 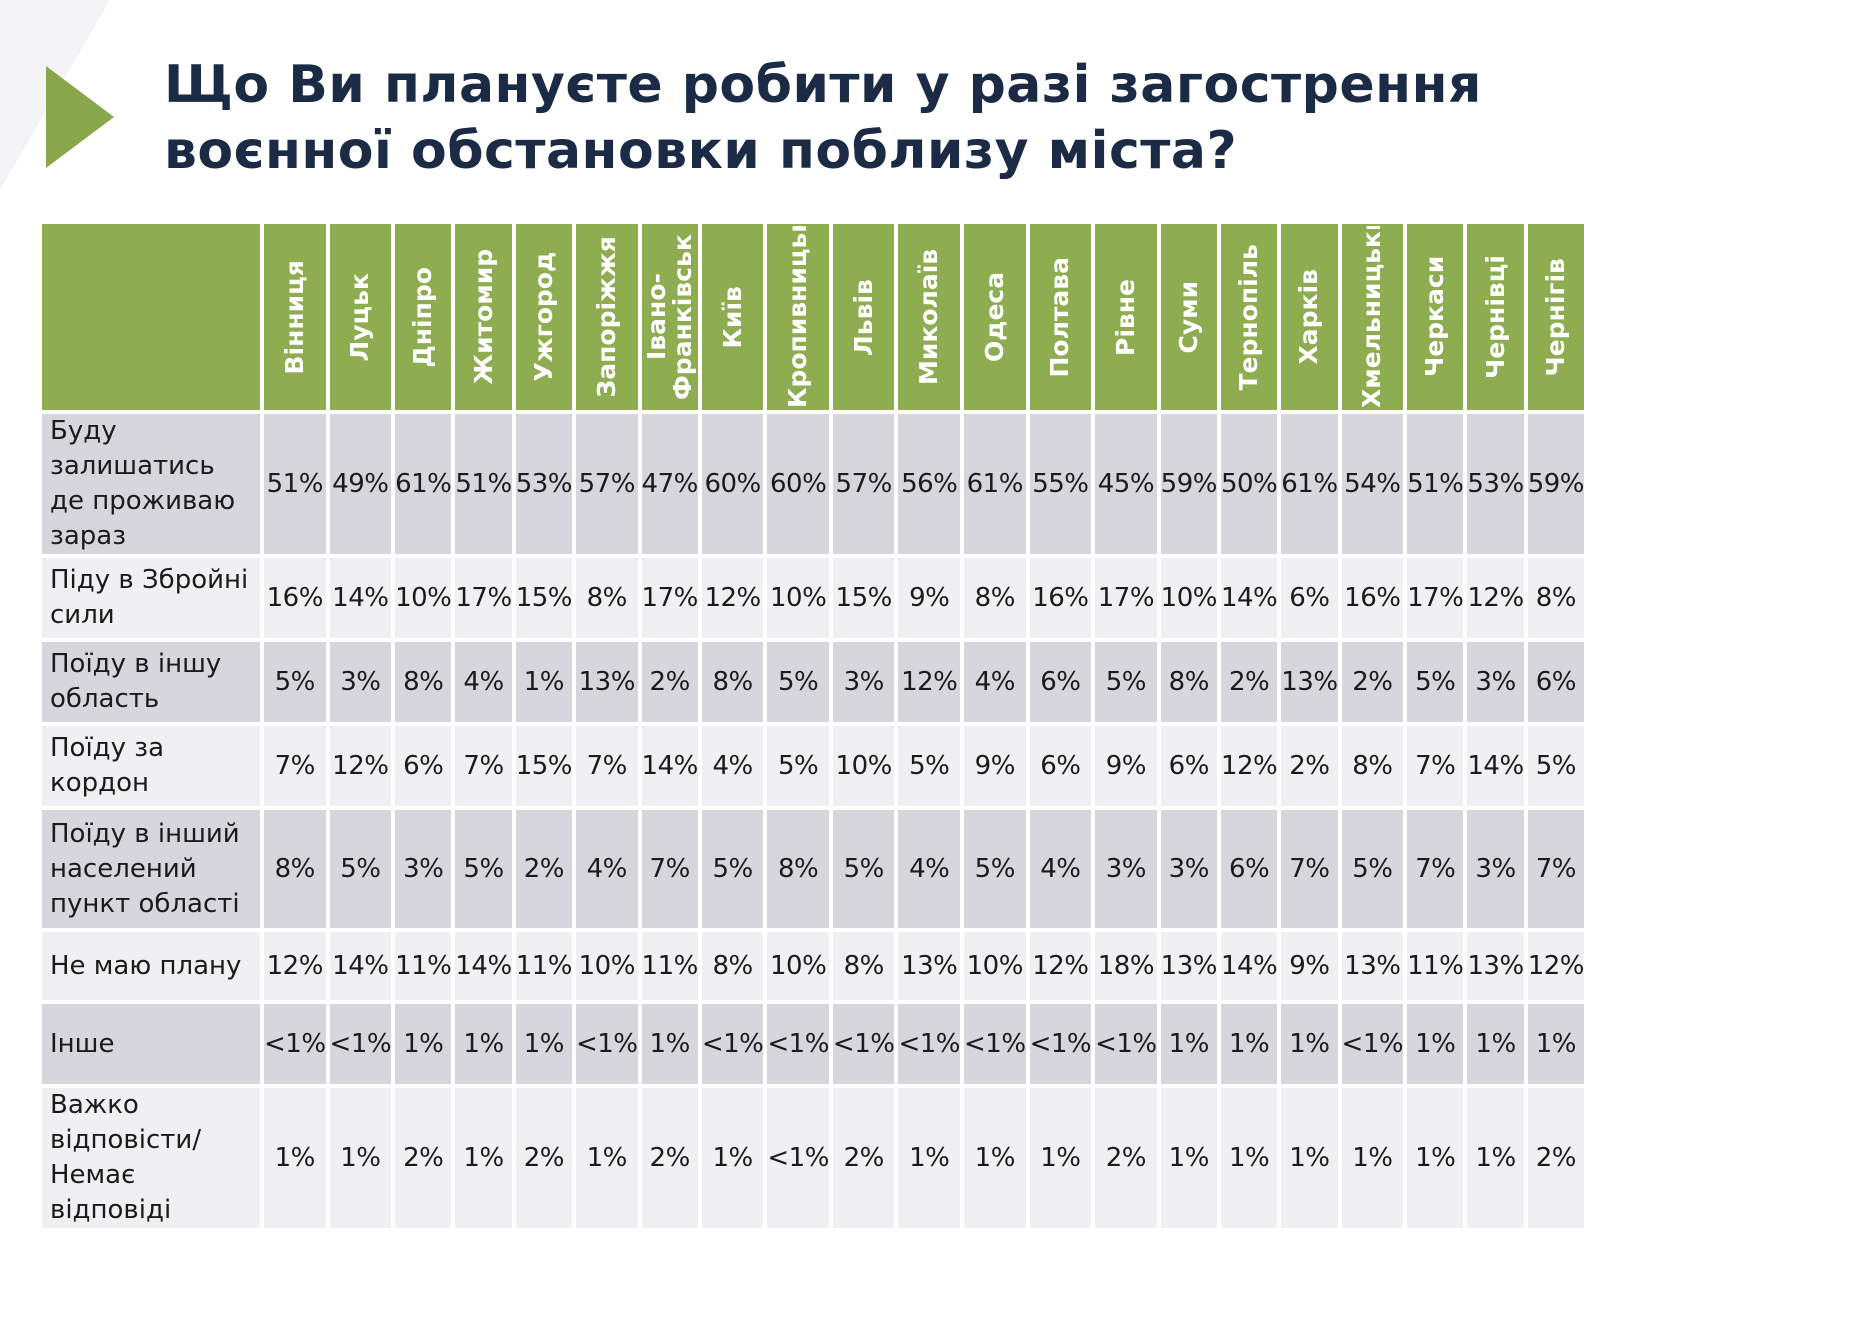 I want to click on city-name: Київ, so click(x=732, y=317).